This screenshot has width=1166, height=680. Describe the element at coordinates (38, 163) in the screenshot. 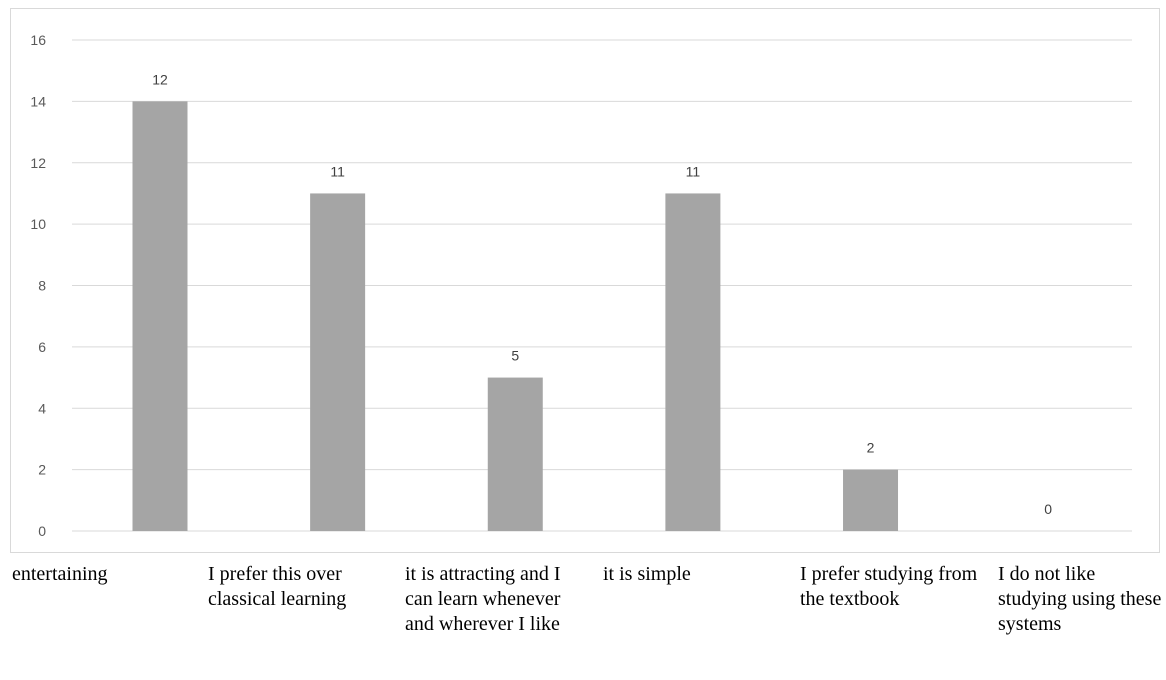

I see `y-tick-label: 12` at that location.